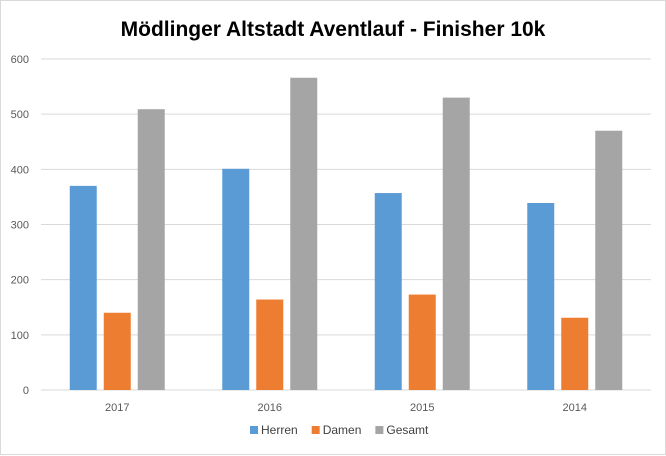 This screenshot has height=456, width=666. What do you see at coordinates (20, 336) in the screenshot?
I see `y-tick-label: 100` at bounding box center [20, 336].